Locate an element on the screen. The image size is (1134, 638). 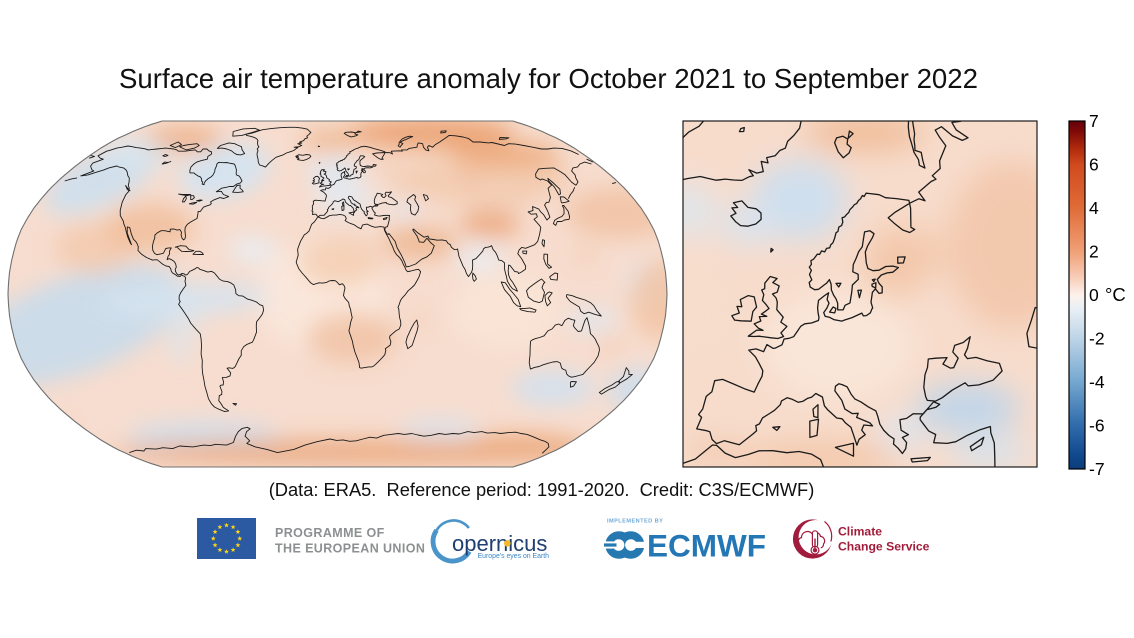
svg-text: ECMWF is located at coordinates (706, 546).